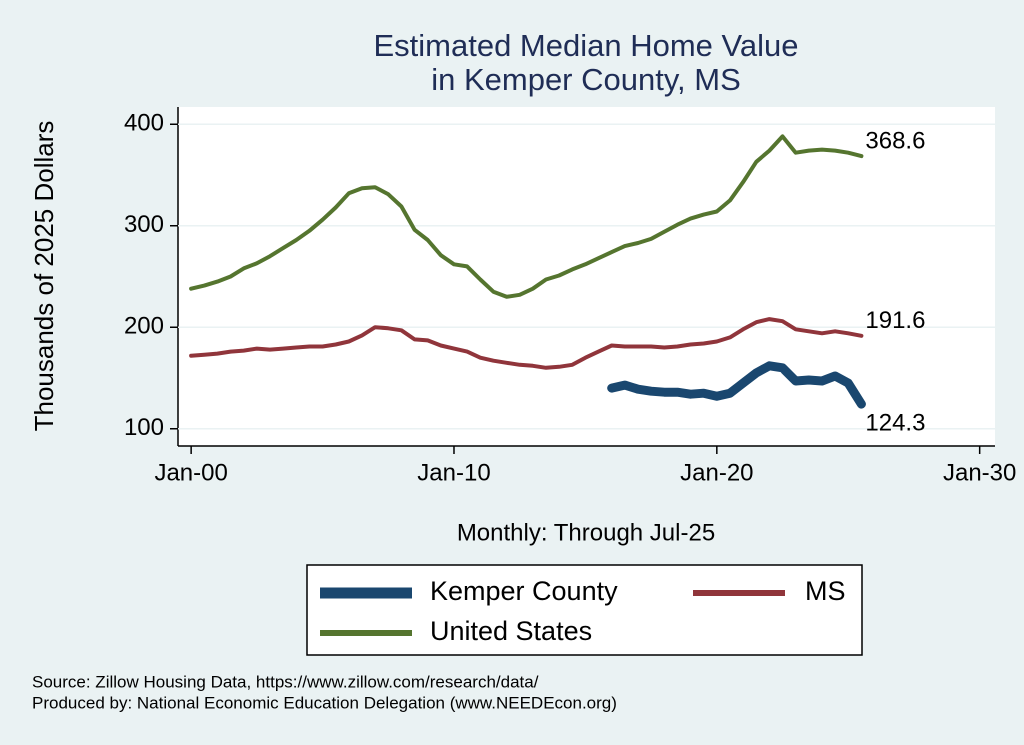 Image resolution: width=1024 pixels, height=745 pixels. I want to click on y-axis-label: Thousands of 2025 Dollars, so click(44, 276).